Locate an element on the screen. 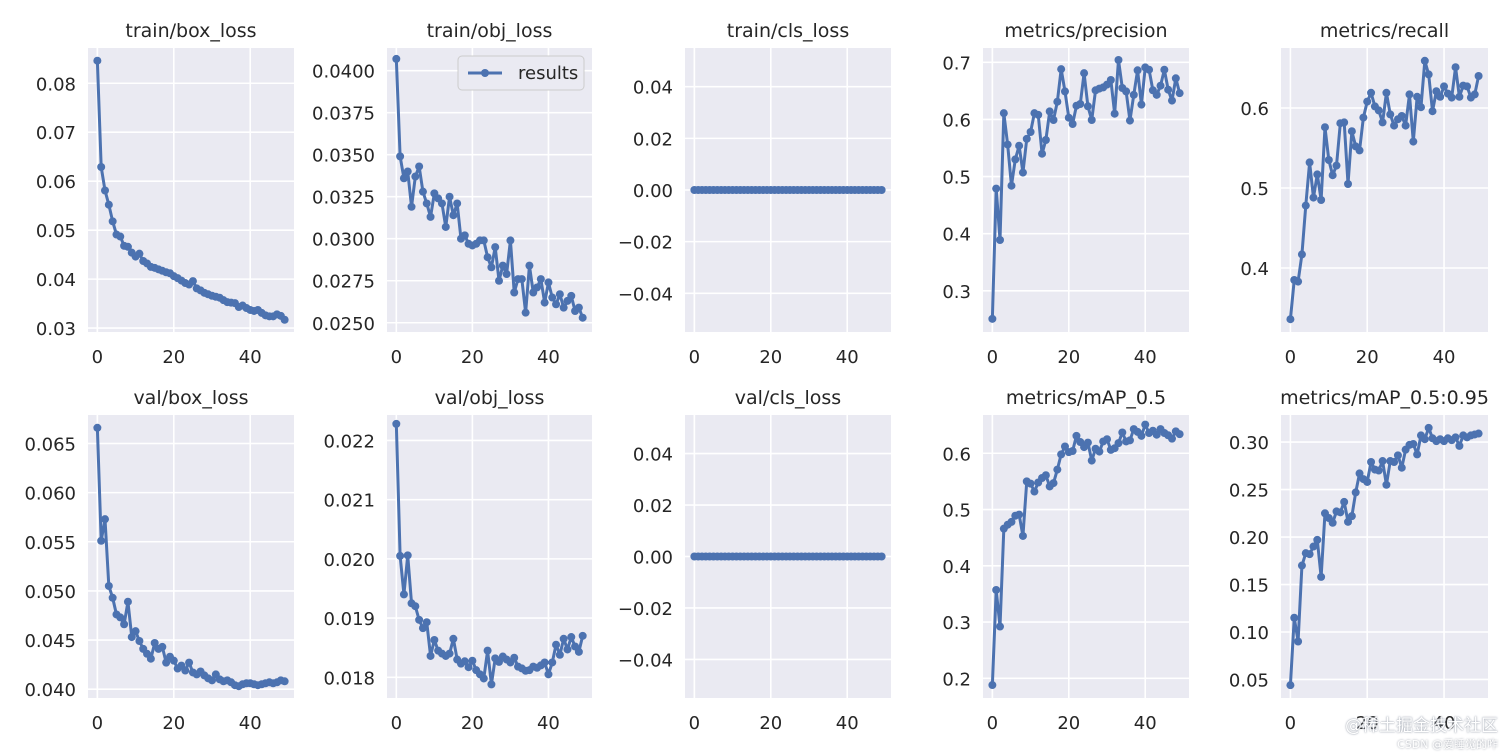 The height and width of the screenshot is (756, 1512). subplot-title: train/cls_loss is located at coordinates (788, 31).